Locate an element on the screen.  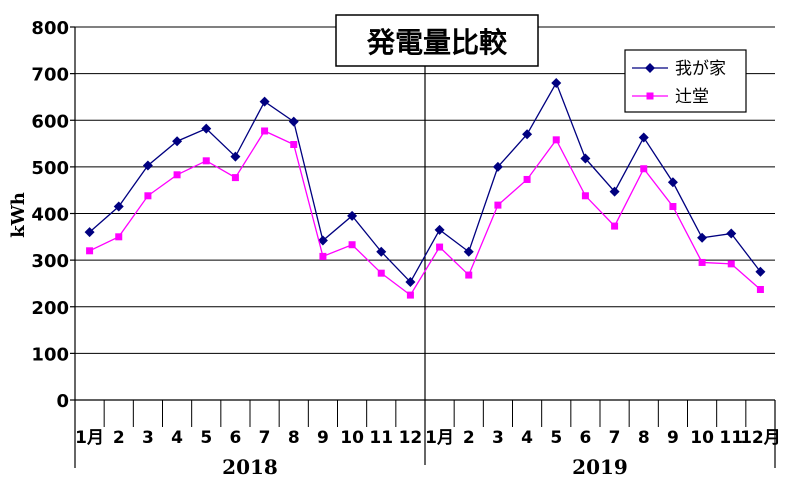
legend-label: 辻堂 is located at coordinates (692, 97).